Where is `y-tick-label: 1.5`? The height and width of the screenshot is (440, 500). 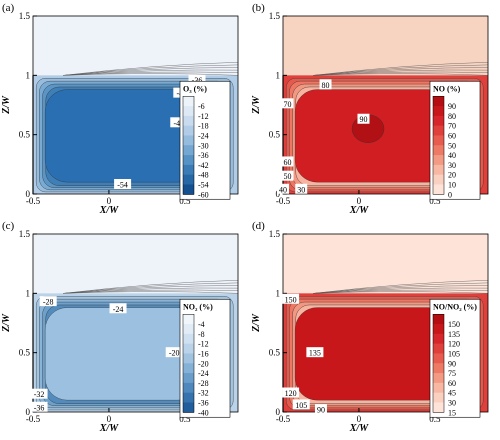 y-tick-label: 1.5 is located at coordinates (25, 16).